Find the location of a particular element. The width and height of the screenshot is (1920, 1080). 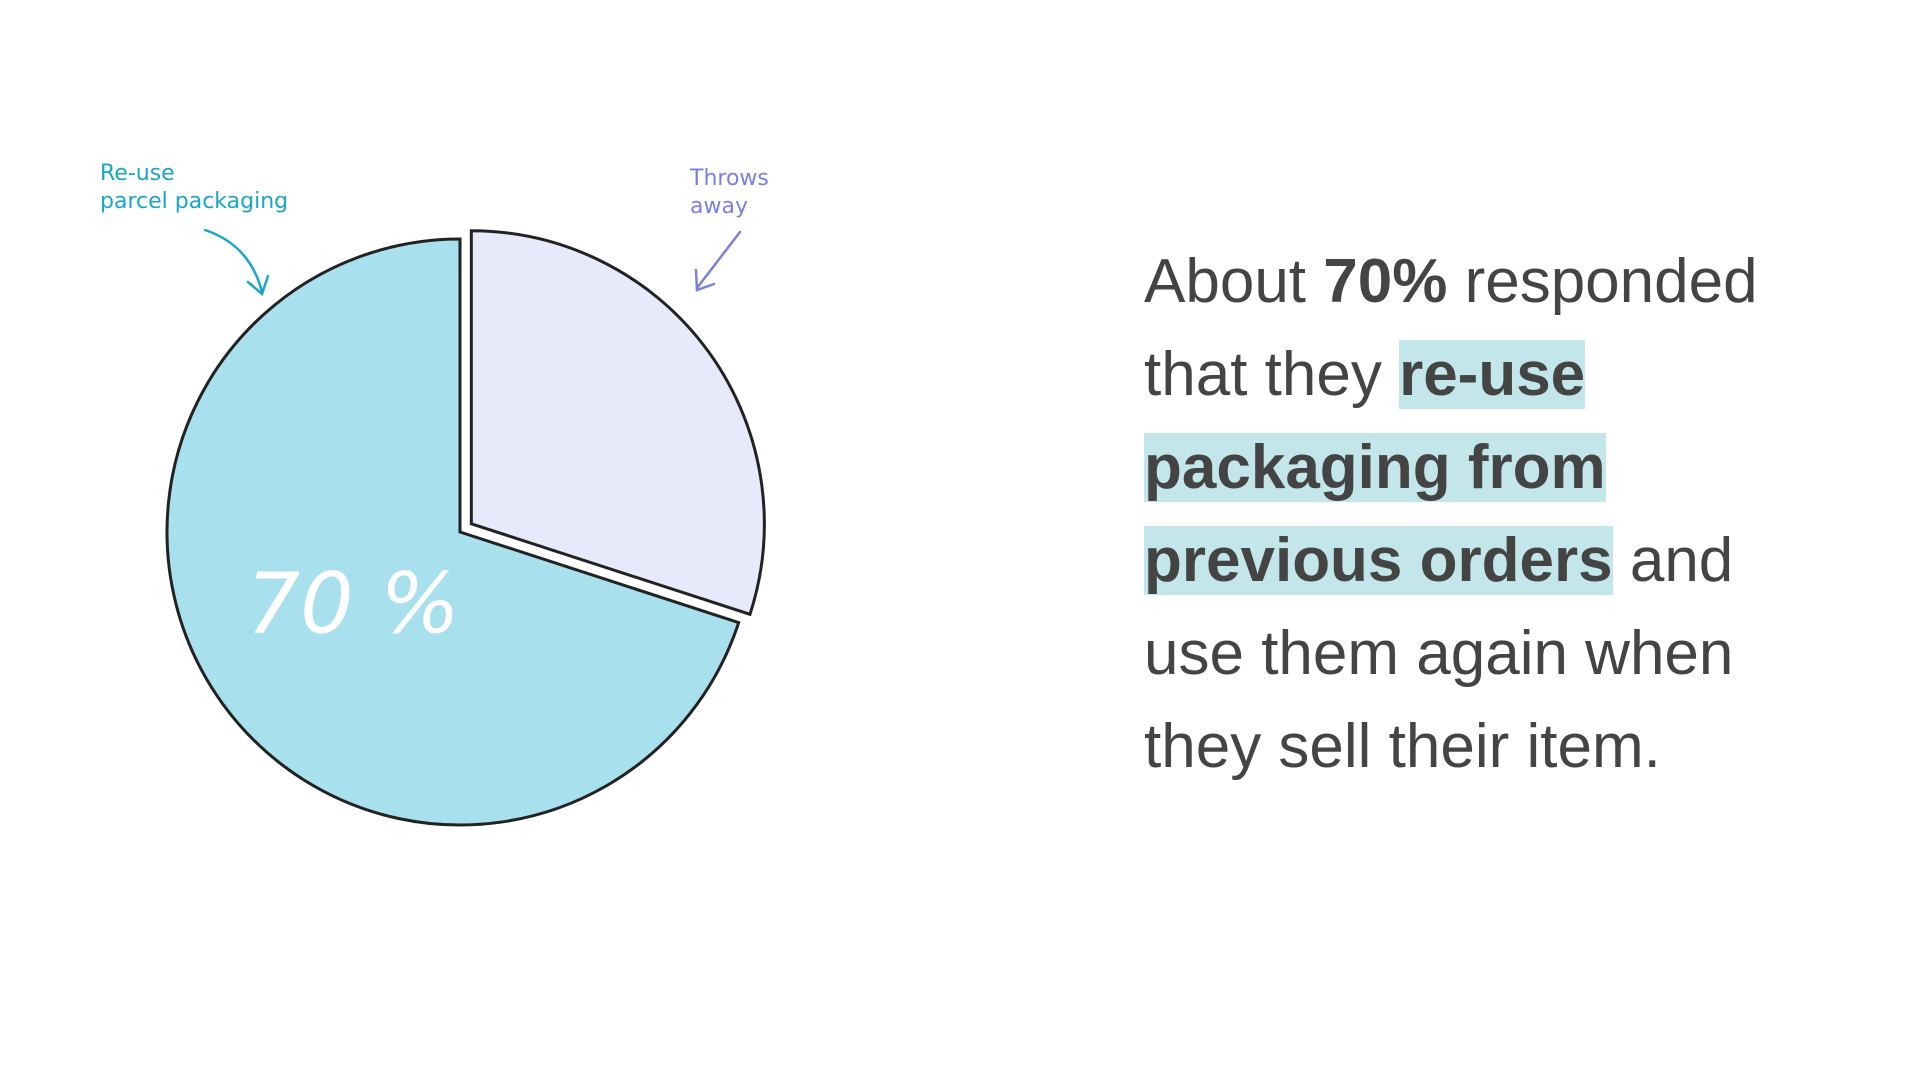

highlight: re-use packaging from previous orders is located at coordinates (1378, 467).